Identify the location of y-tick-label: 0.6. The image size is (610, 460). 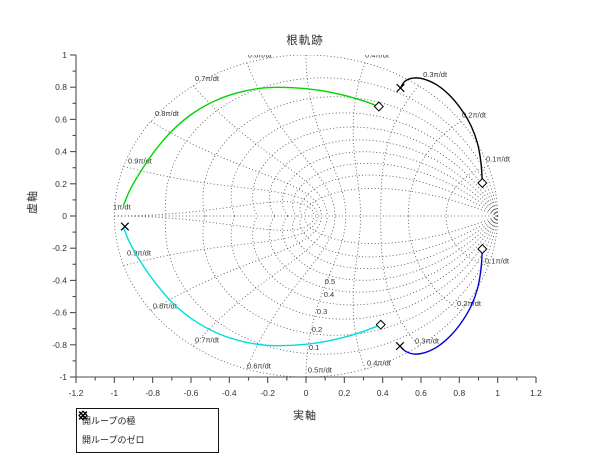
(61, 119).